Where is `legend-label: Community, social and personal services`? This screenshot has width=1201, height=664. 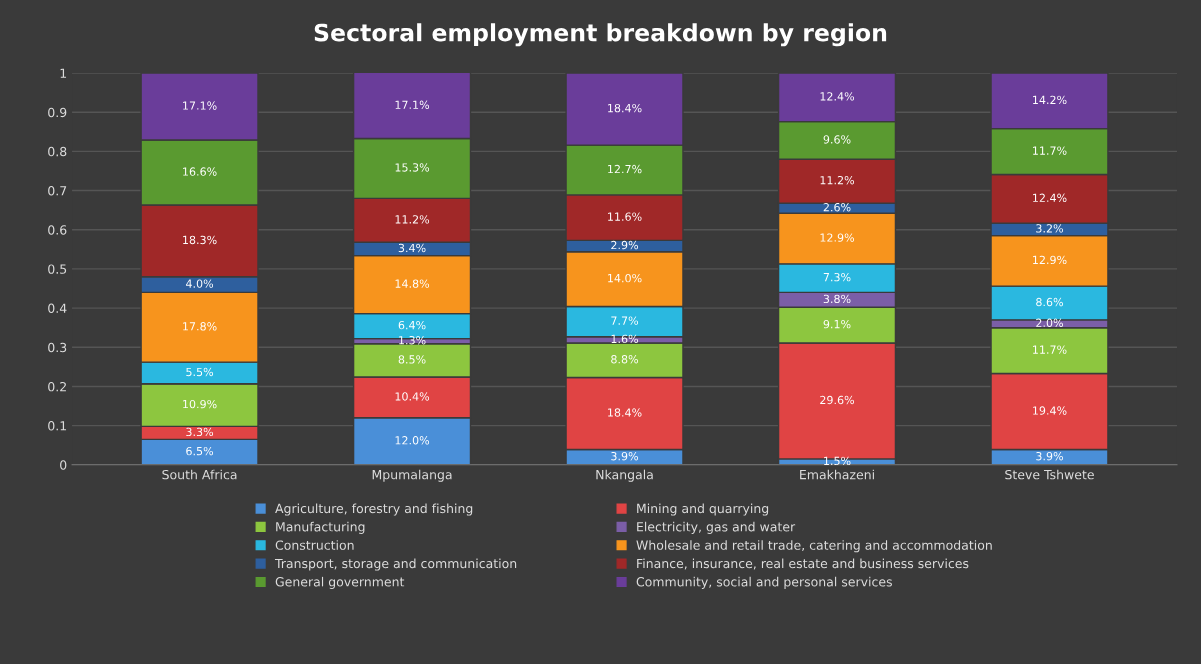
legend-label: Community, social and personal services is located at coordinates (764, 582).